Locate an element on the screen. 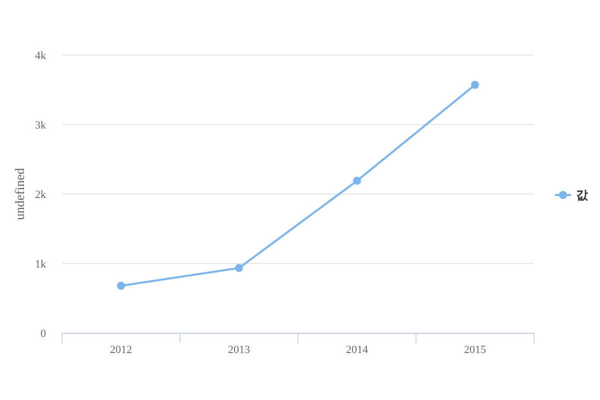 Image resolution: width=600 pixels, height=400 pixels. x-tick-label: 2012 is located at coordinates (121, 350).